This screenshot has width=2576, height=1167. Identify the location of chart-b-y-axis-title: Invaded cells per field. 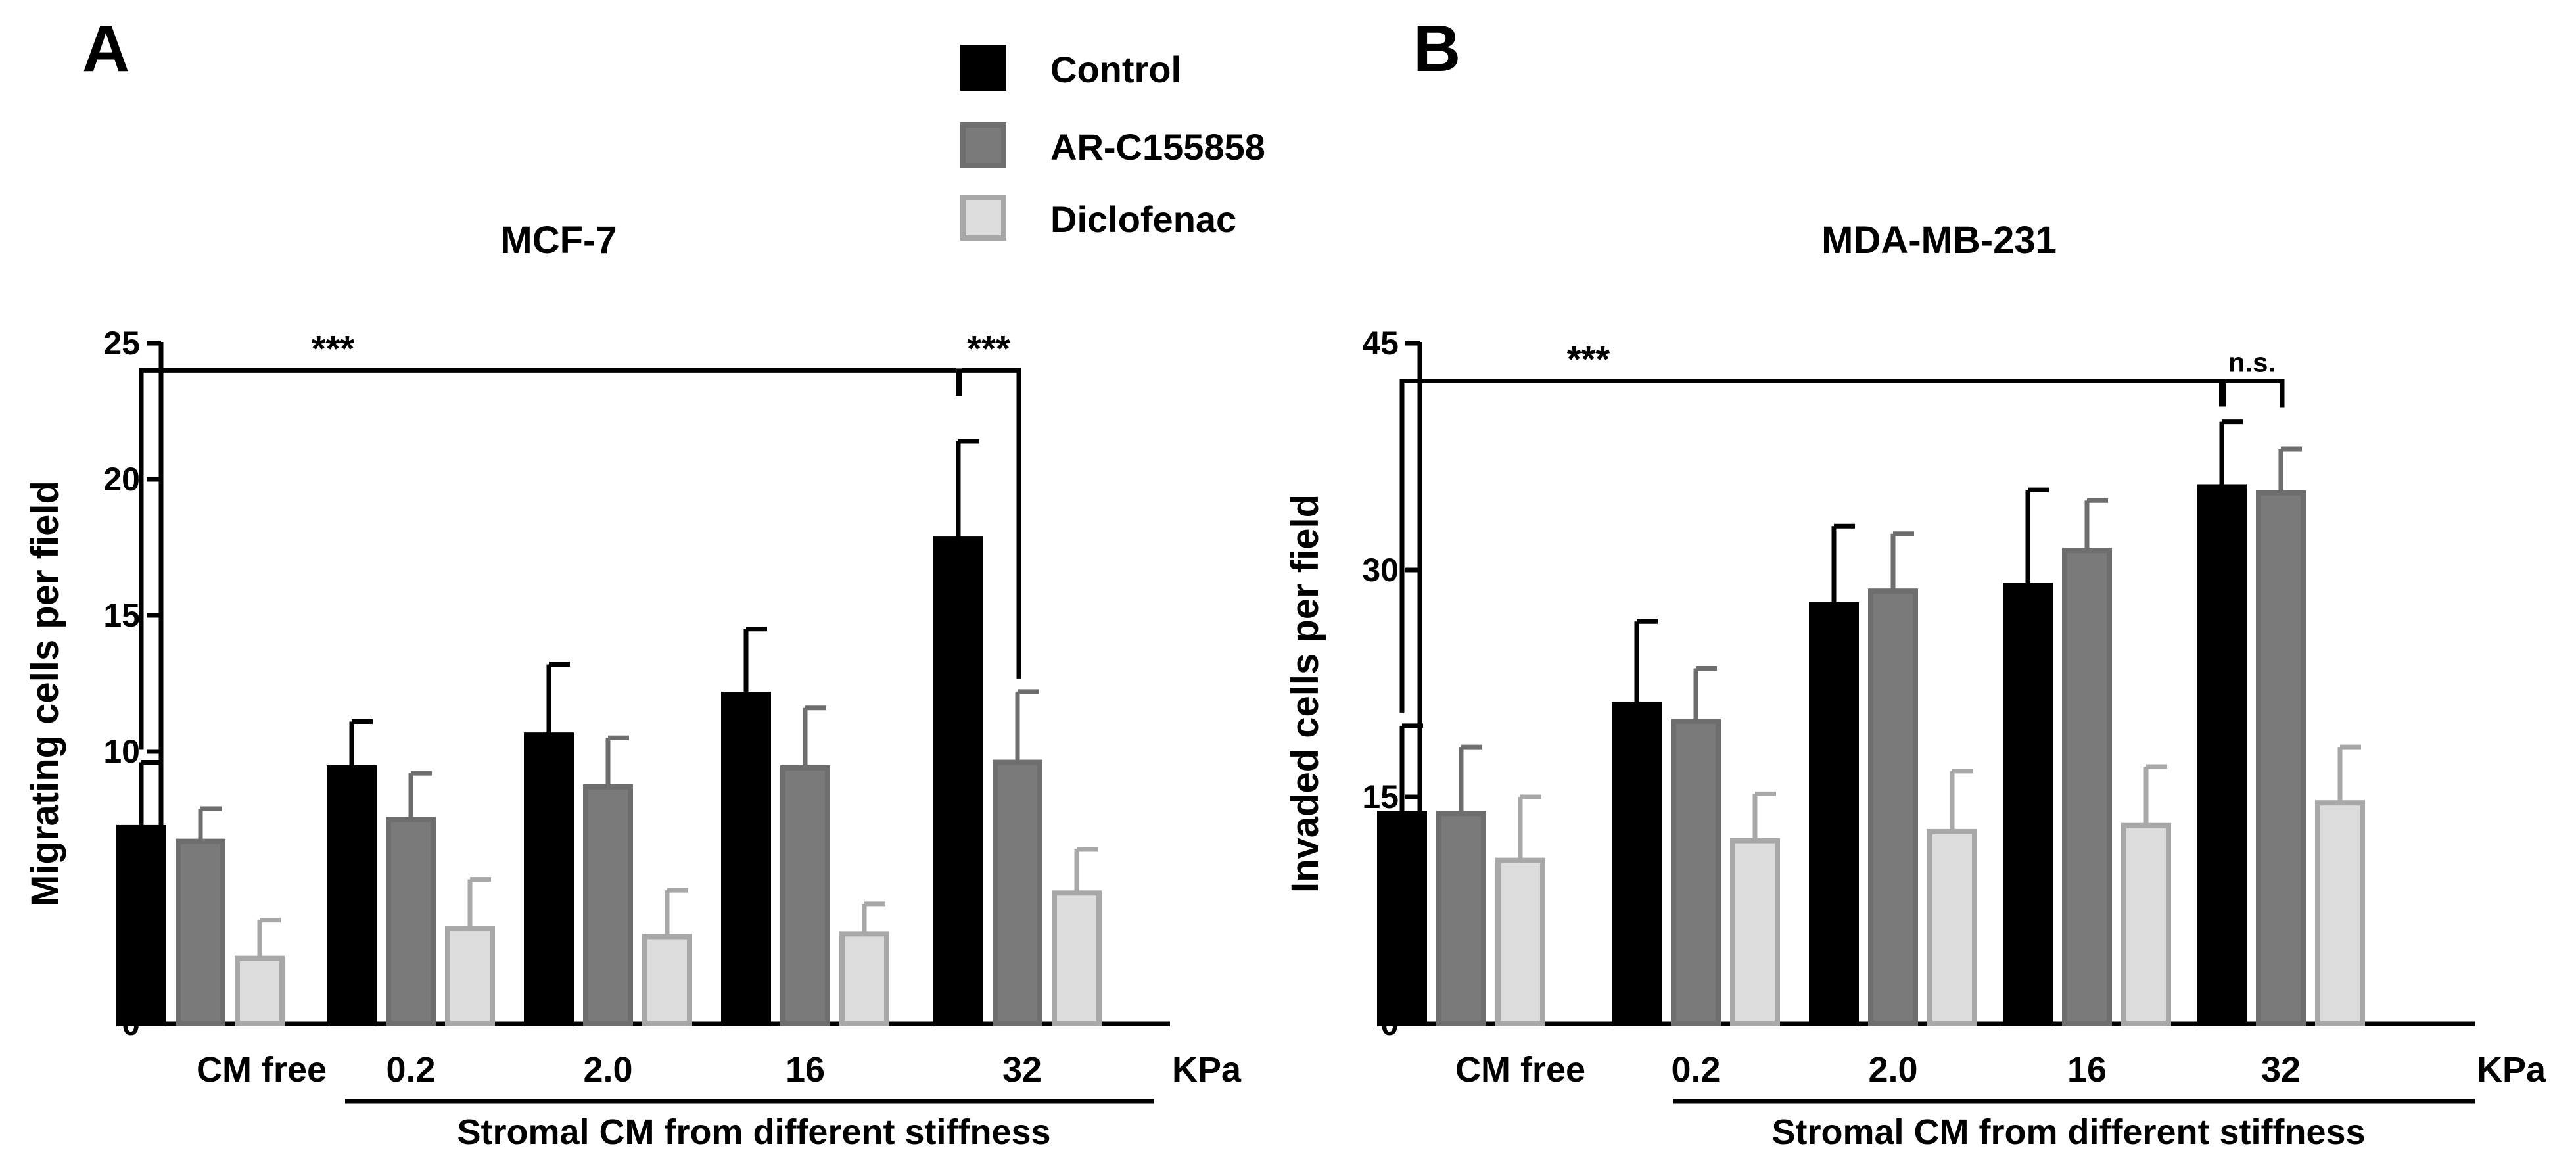
(1305, 693).